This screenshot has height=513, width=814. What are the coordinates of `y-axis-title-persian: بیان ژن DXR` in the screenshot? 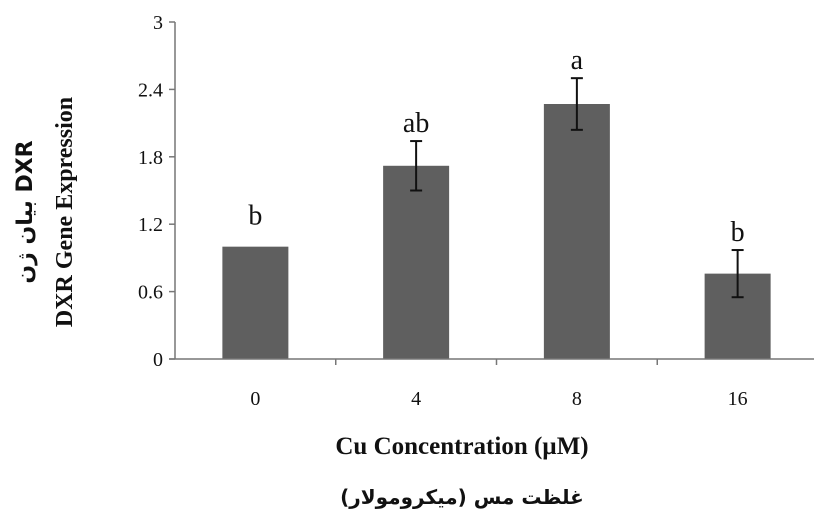 It's located at (25, 211).